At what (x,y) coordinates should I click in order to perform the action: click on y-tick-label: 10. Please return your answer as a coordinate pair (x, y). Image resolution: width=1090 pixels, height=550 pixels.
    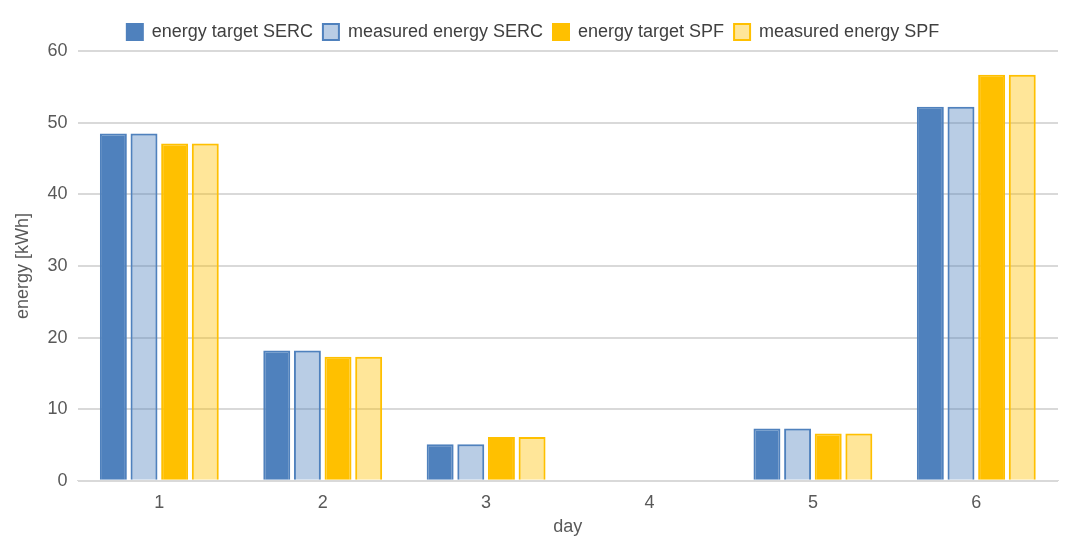
    Looking at the image, I should click on (57, 408).